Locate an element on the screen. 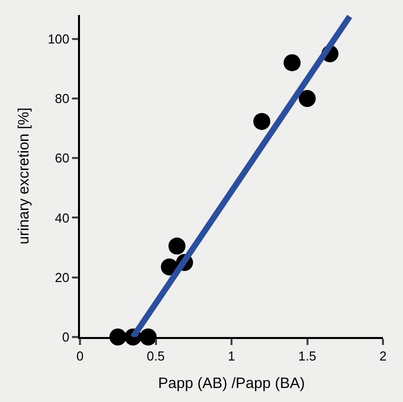 Image resolution: width=403 pixels, height=402 pixels. y-tick-label: 0 is located at coordinates (66, 337).